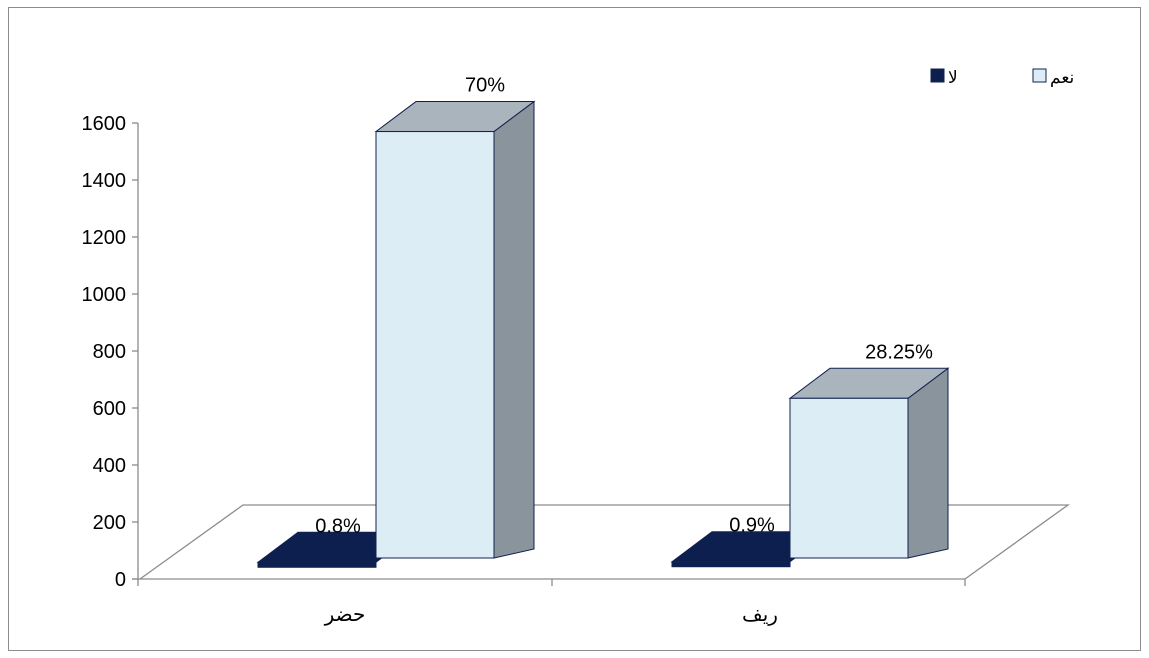 The image size is (1149, 658). What do you see at coordinates (338, 526) in the screenshot?
I see `data-label-no-0: 0.8%` at bounding box center [338, 526].